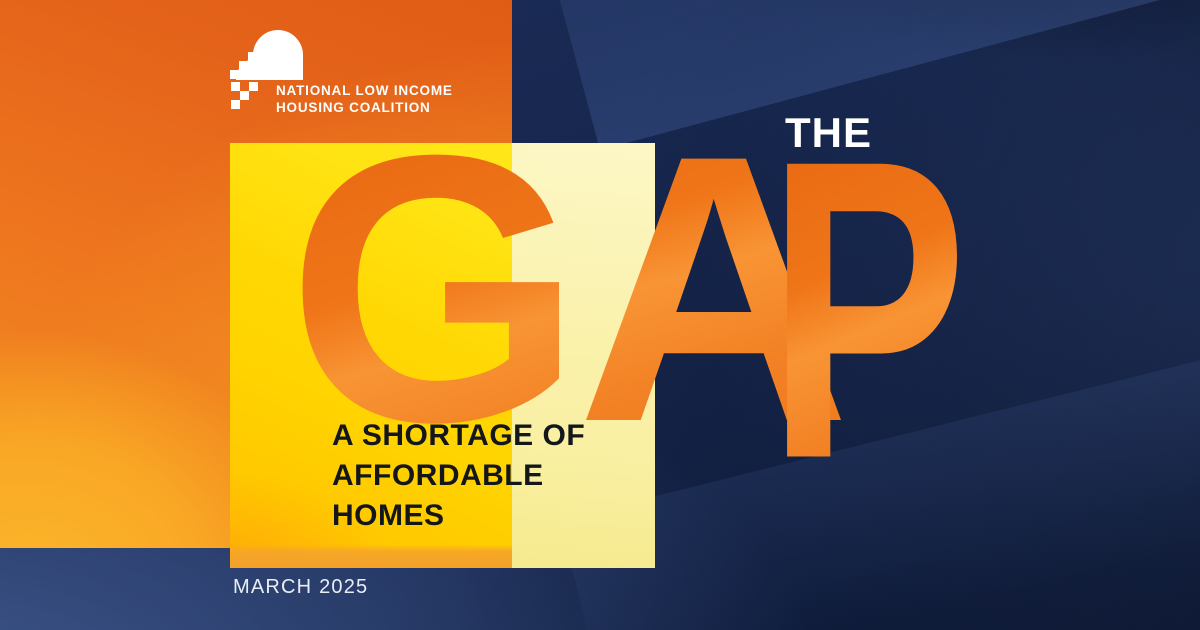 This screenshot has width=1200, height=630. What do you see at coordinates (459, 435) in the screenshot?
I see `subtitle-line1: A SHORTAGE OF` at bounding box center [459, 435].